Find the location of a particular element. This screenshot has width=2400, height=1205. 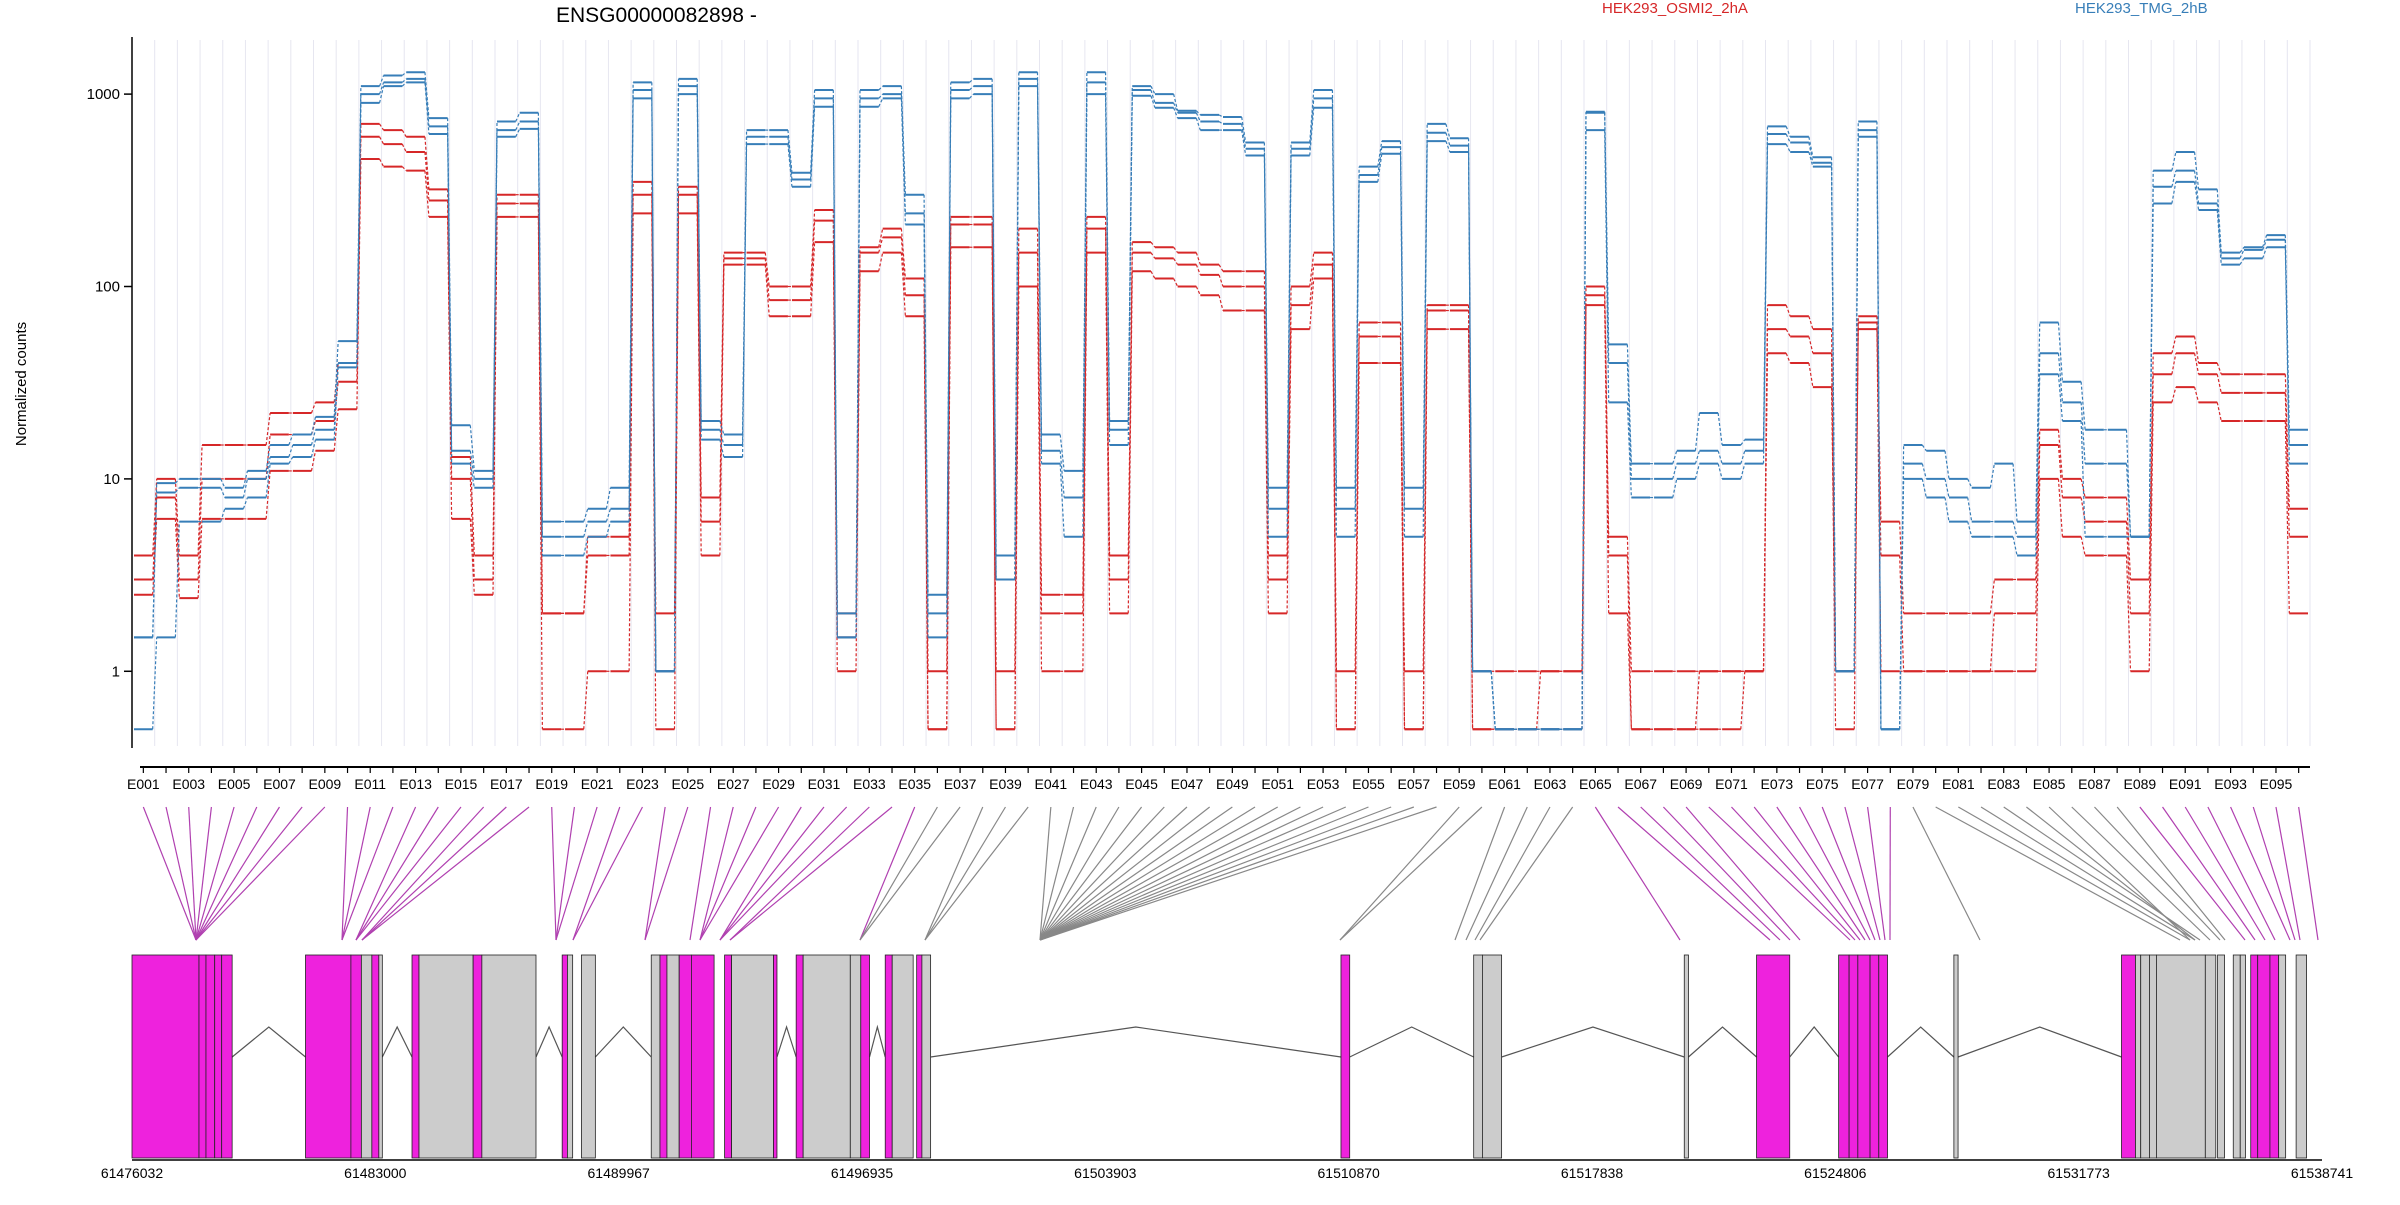

x-tick-label: E045 is located at coordinates (1141, 784).